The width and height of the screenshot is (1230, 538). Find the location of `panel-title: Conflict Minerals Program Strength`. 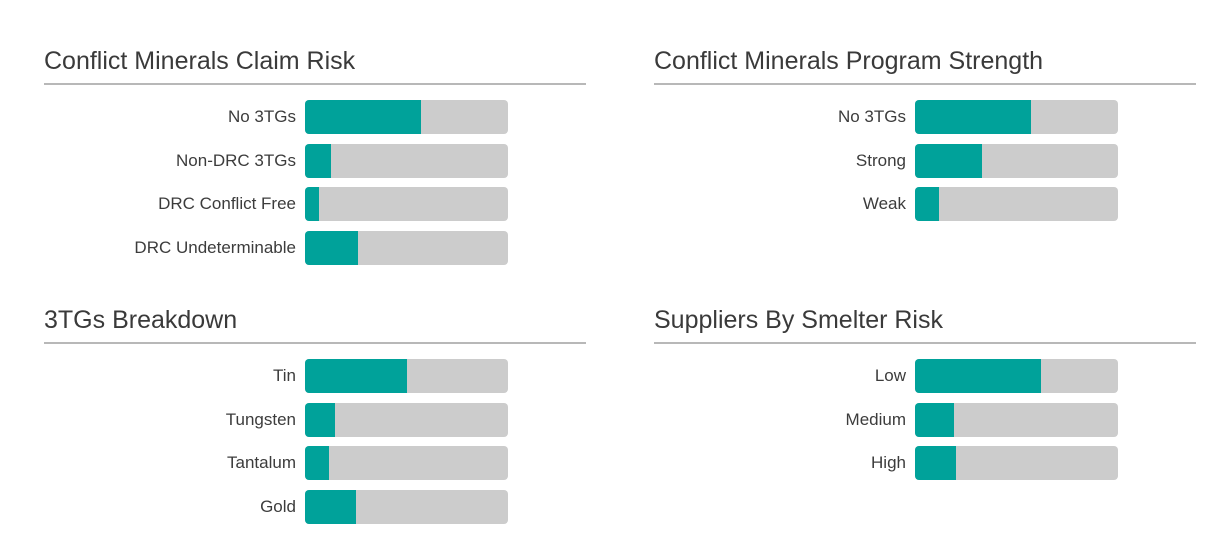

panel-title: Conflict Minerals Program Strength is located at coordinates (925, 65).